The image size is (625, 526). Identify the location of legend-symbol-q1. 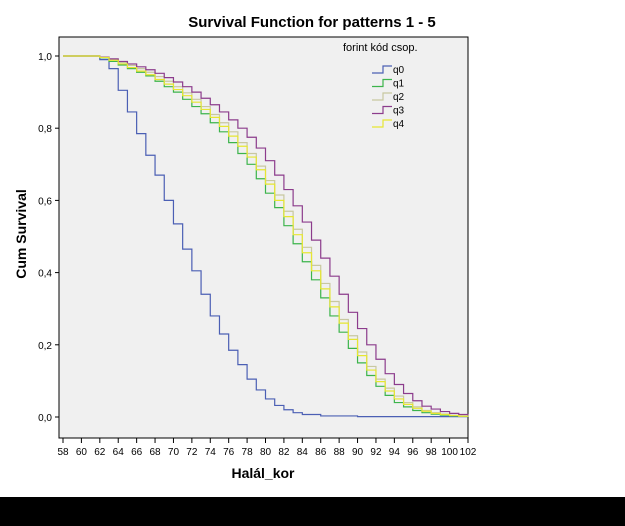
(382, 83).